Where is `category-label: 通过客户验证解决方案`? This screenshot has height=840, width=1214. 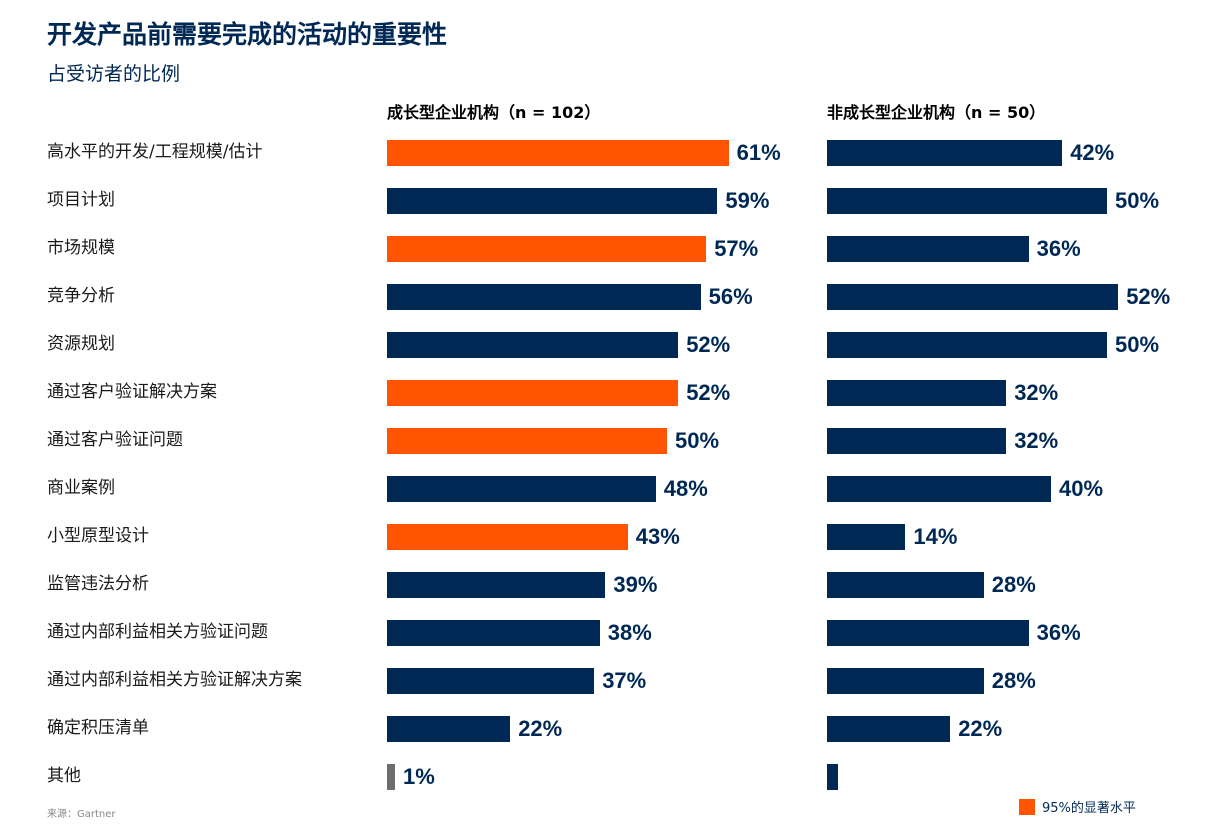 category-label: 通过客户验证解决方案 is located at coordinates (132, 392).